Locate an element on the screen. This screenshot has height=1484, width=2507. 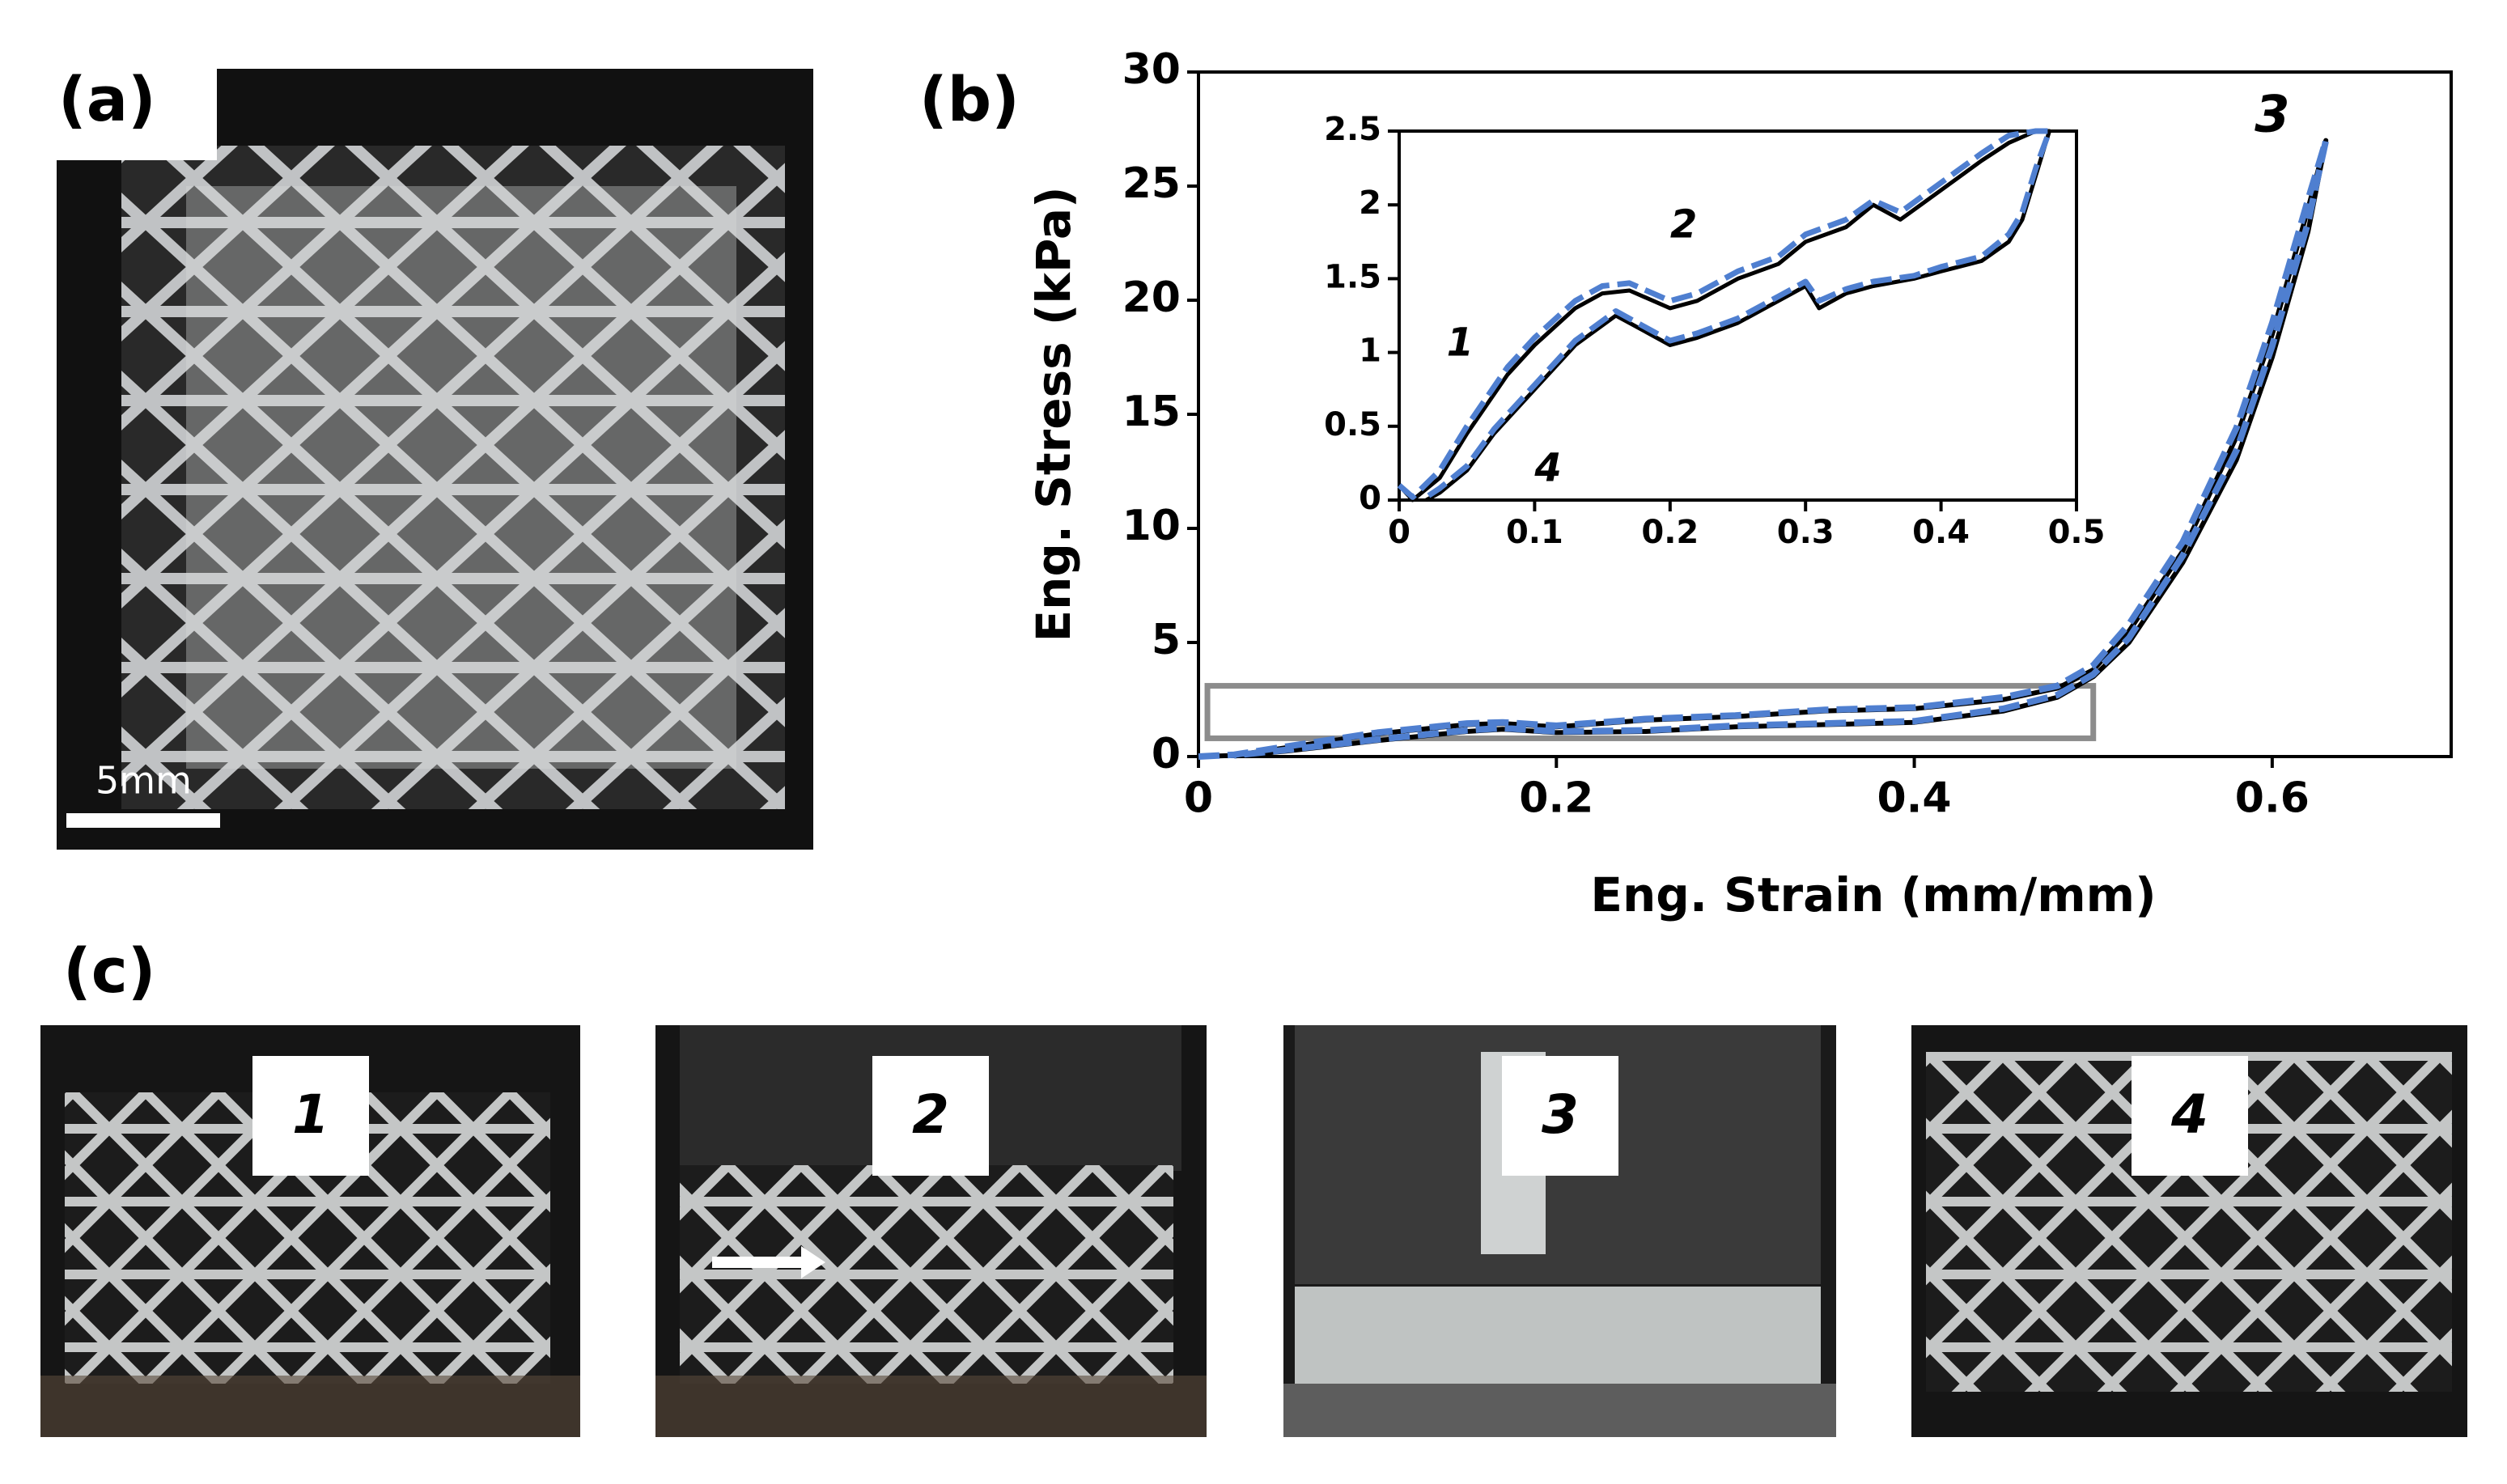
panel-label: (a) is located at coordinates (107, 99).